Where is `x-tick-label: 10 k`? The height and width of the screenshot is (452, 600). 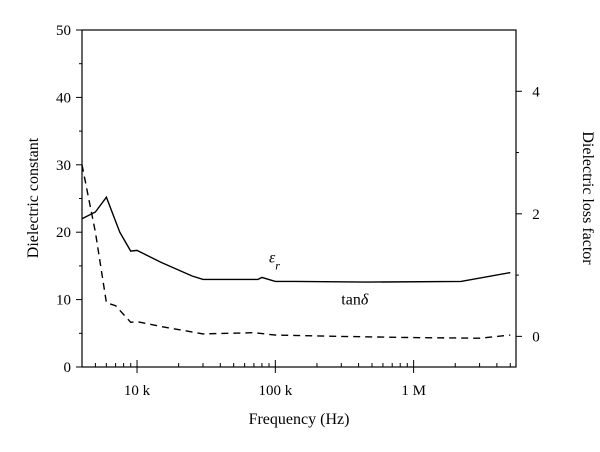 x-tick-label: 10 k is located at coordinates (137, 391).